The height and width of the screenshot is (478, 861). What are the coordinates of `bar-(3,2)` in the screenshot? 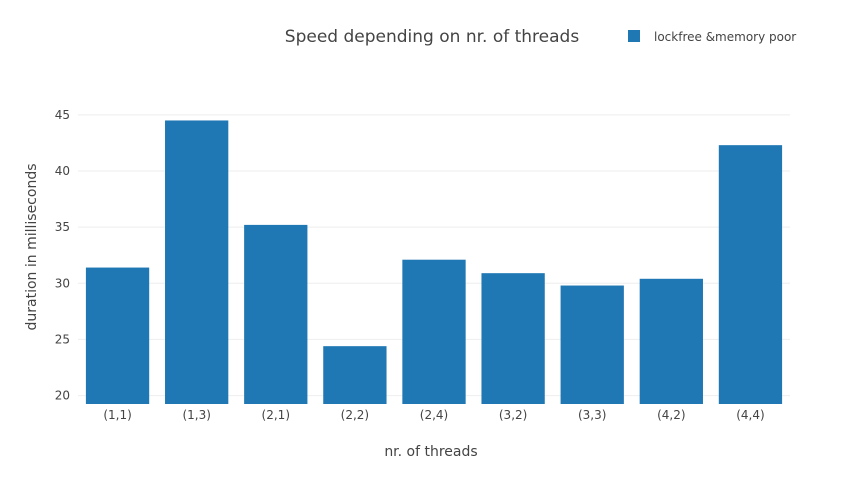 It's located at (513, 338).